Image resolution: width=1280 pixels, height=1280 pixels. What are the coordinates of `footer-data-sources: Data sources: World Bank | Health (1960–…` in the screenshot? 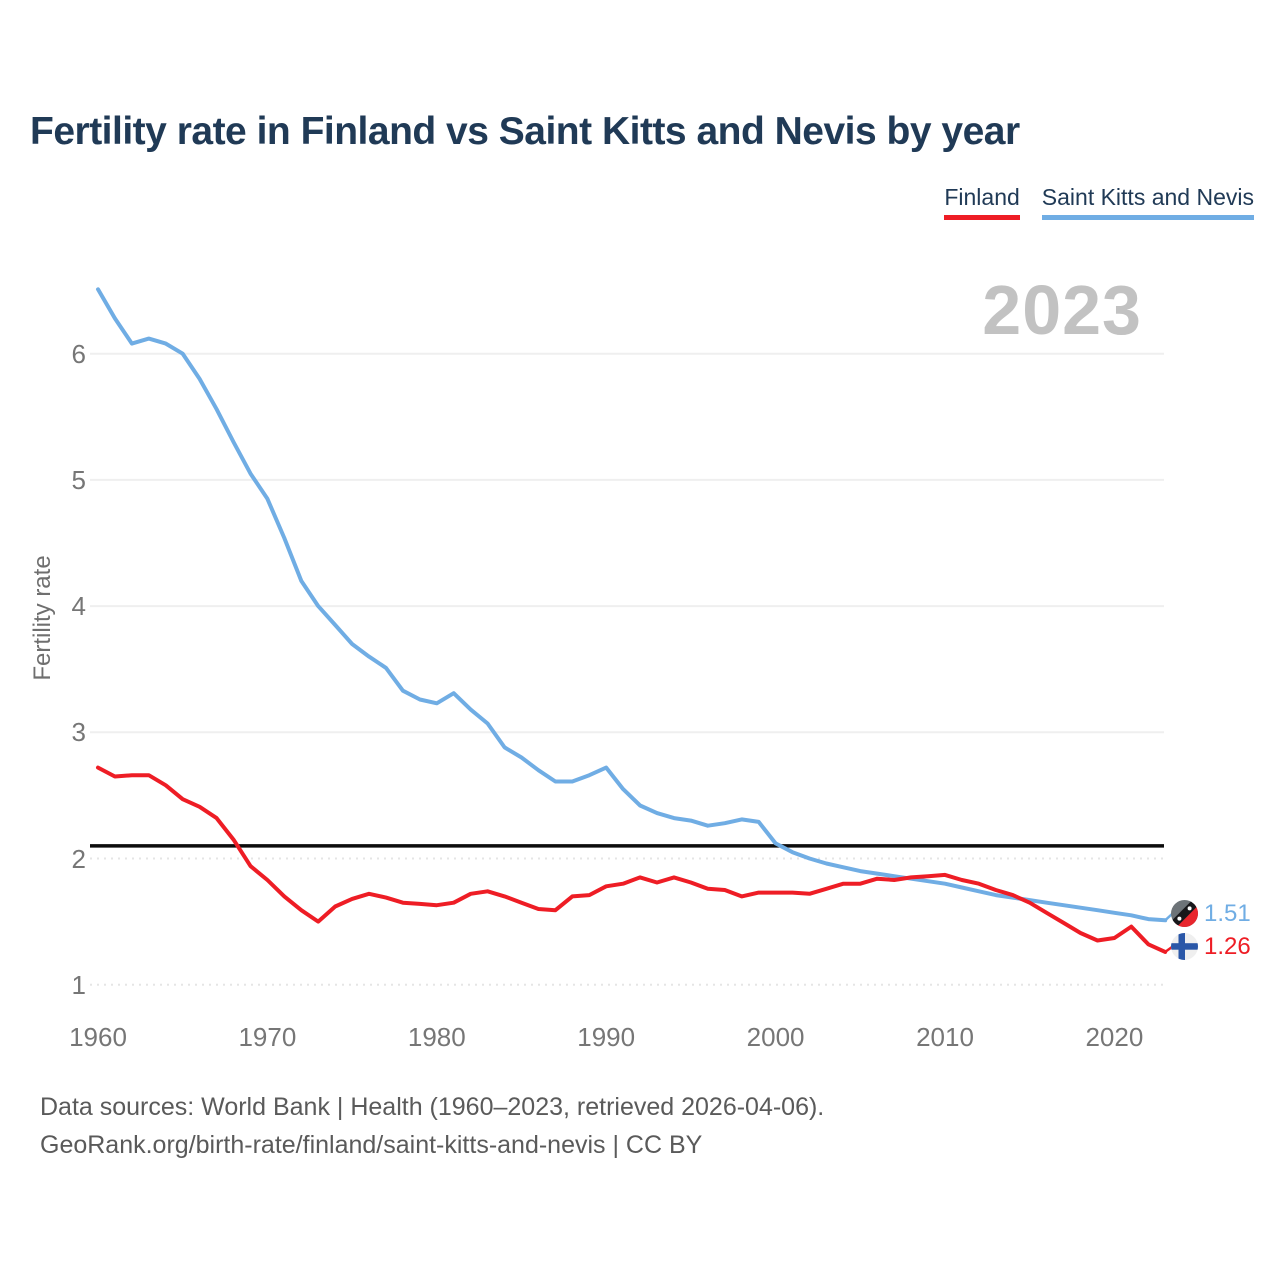 It's located at (432, 1107).